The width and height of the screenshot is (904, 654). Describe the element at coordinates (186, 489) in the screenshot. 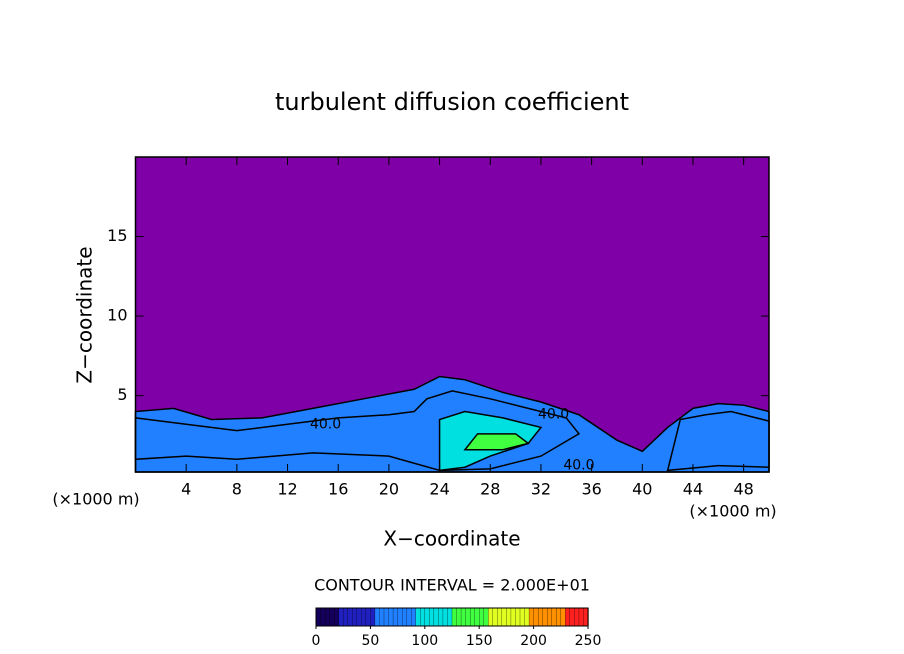

I see `x-tick-label: 4` at that location.